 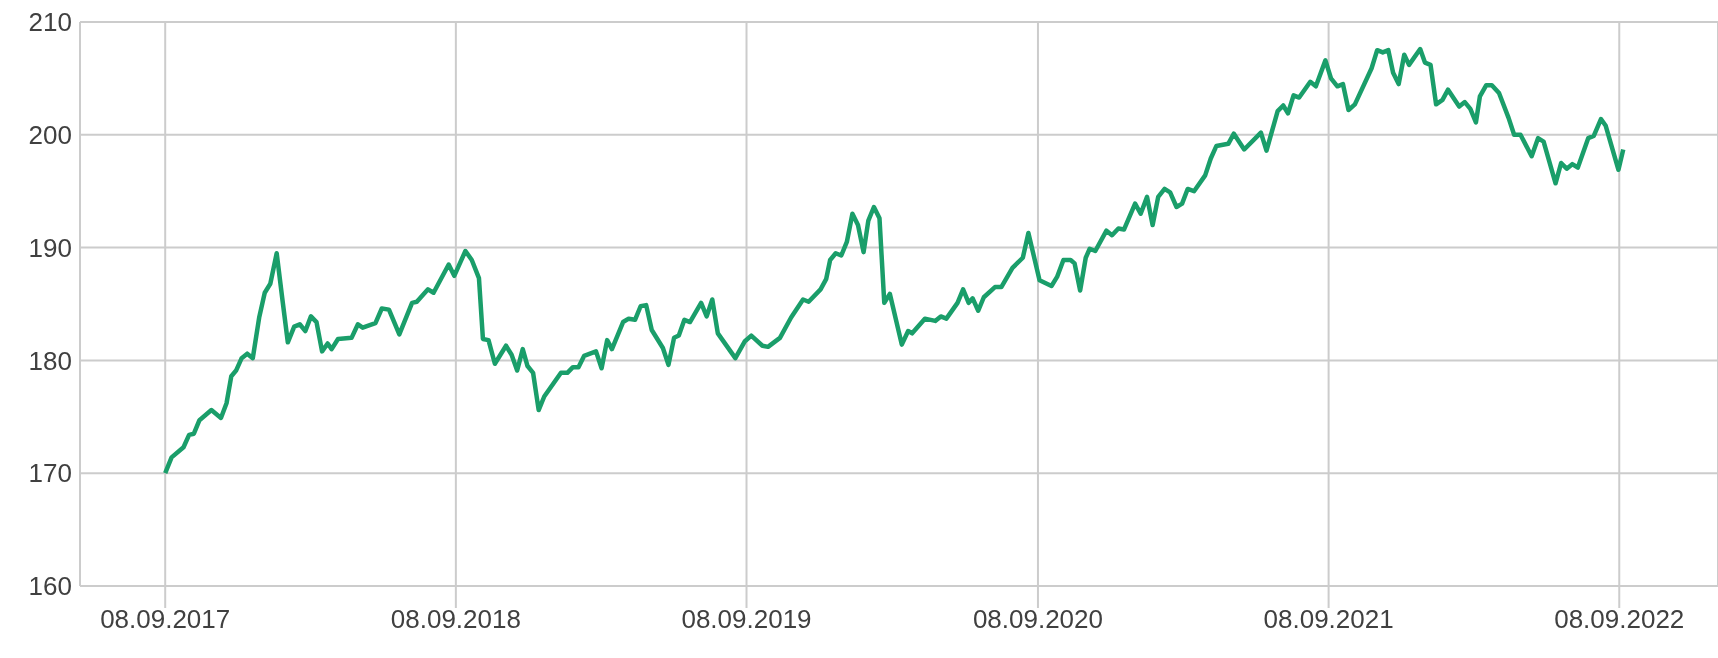 I want to click on y-tick-label: 160, so click(x=50, y=586).